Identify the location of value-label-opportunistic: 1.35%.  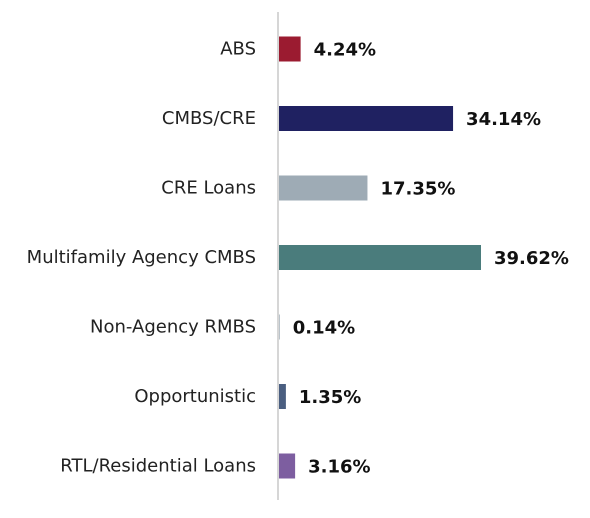
(330, 397).